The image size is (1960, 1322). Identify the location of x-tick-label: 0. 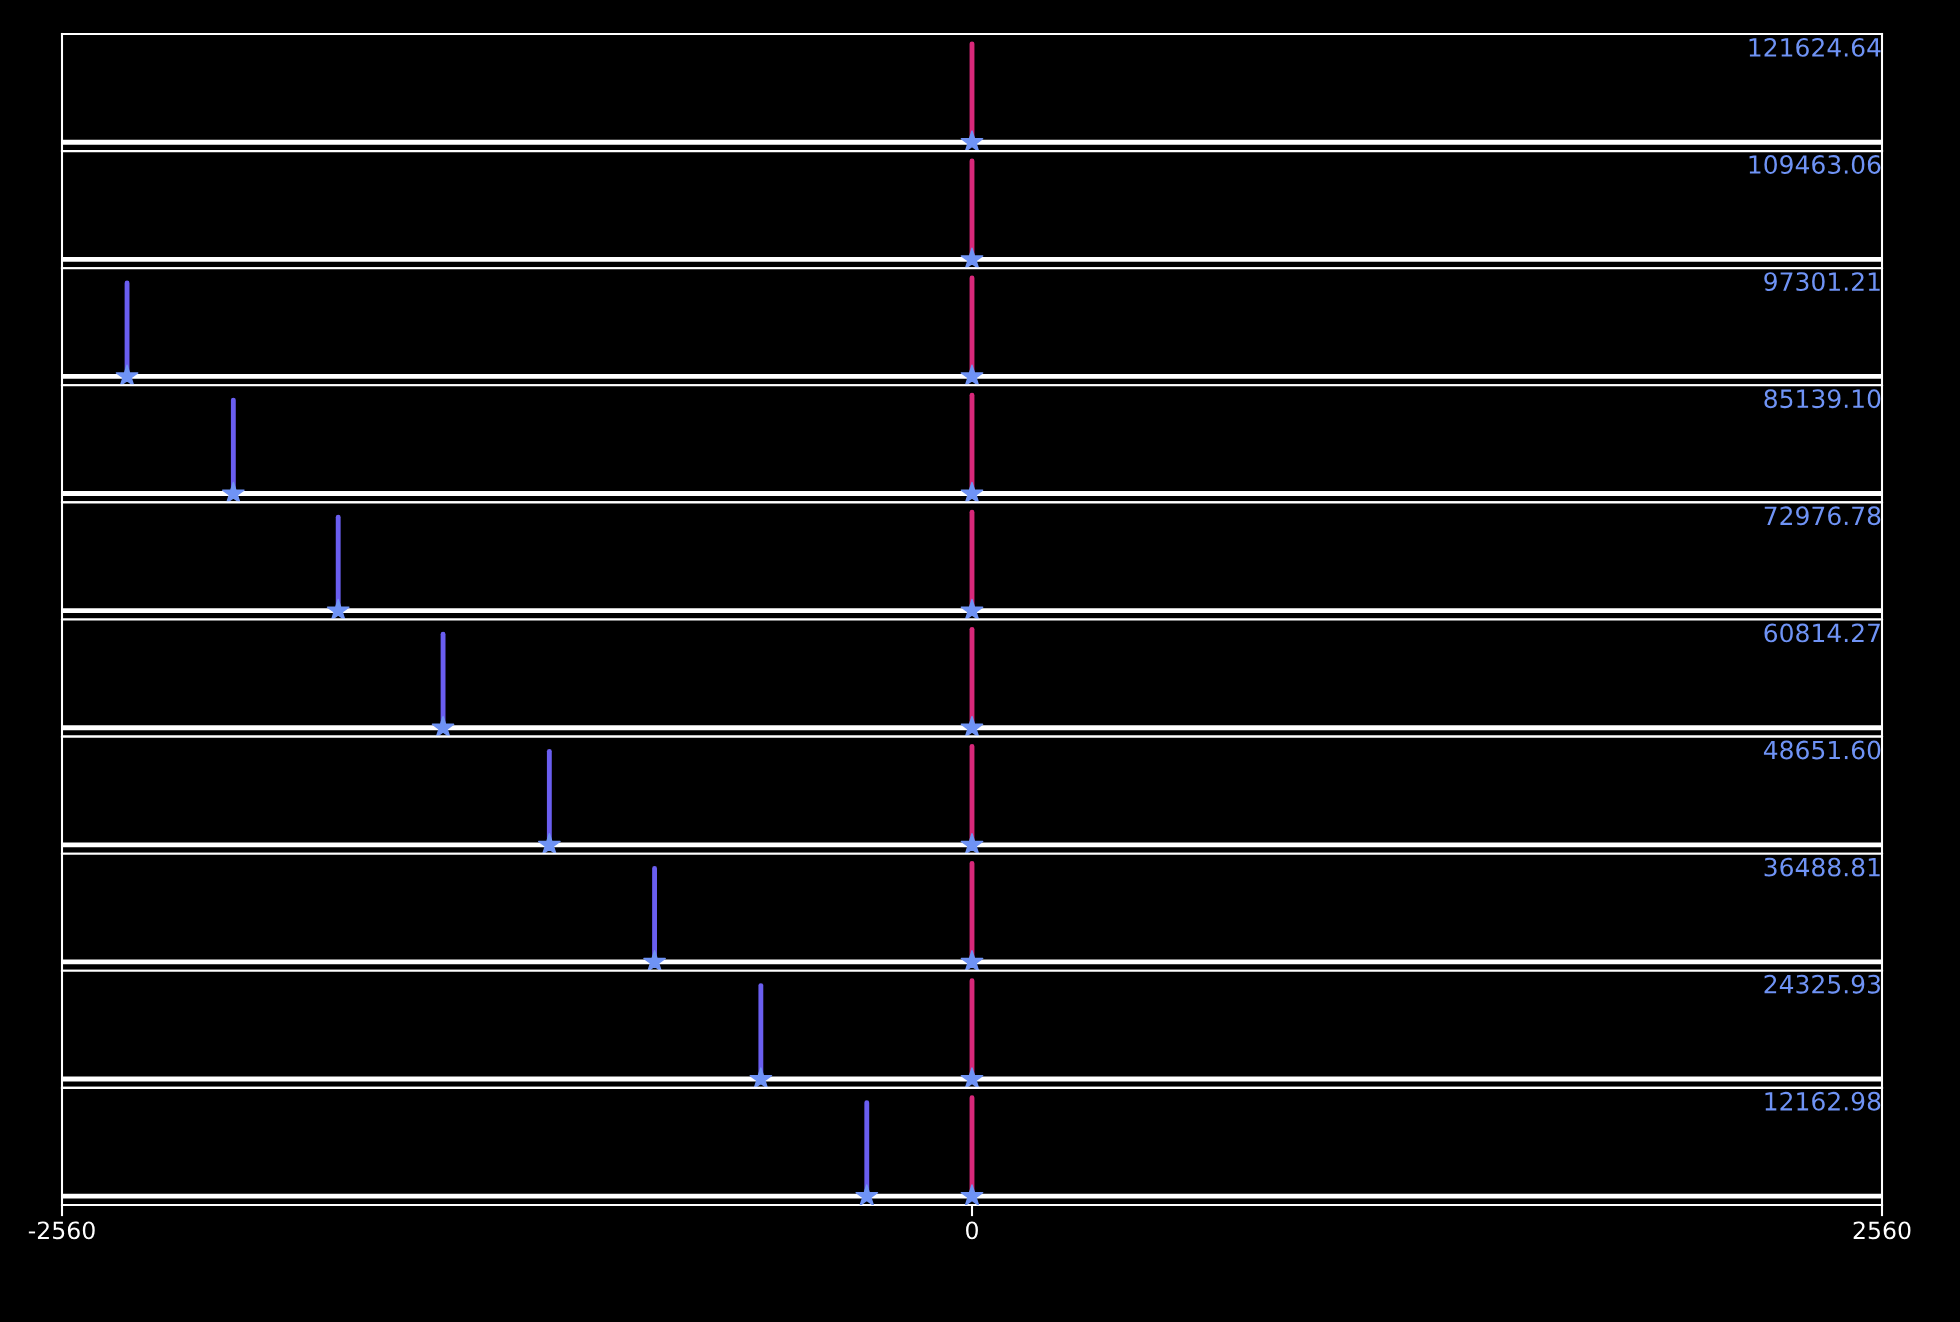
(972, 1230).